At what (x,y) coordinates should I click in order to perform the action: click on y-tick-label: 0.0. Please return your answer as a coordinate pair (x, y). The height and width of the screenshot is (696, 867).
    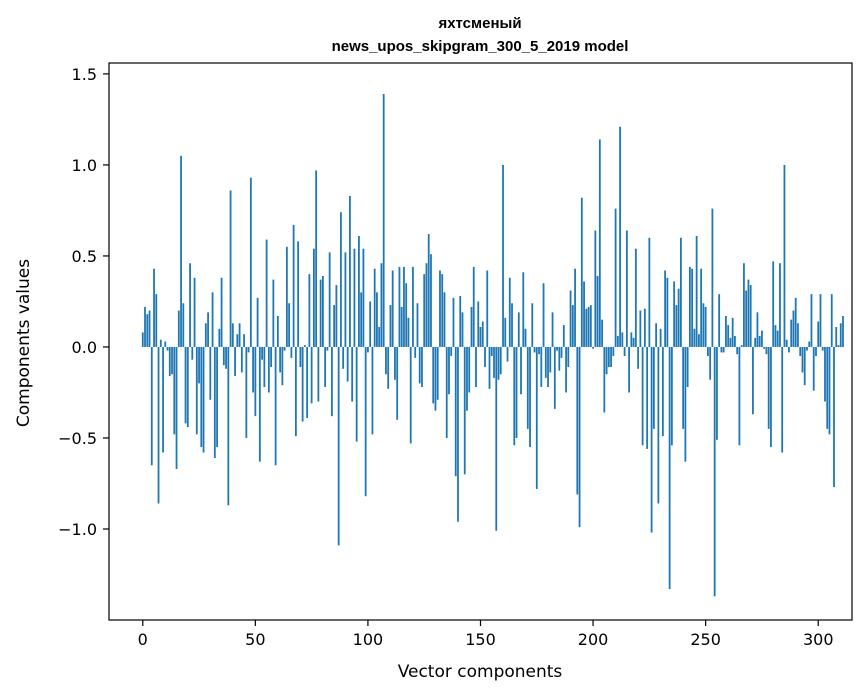
    Looking at the image, I should click on (84, 347).